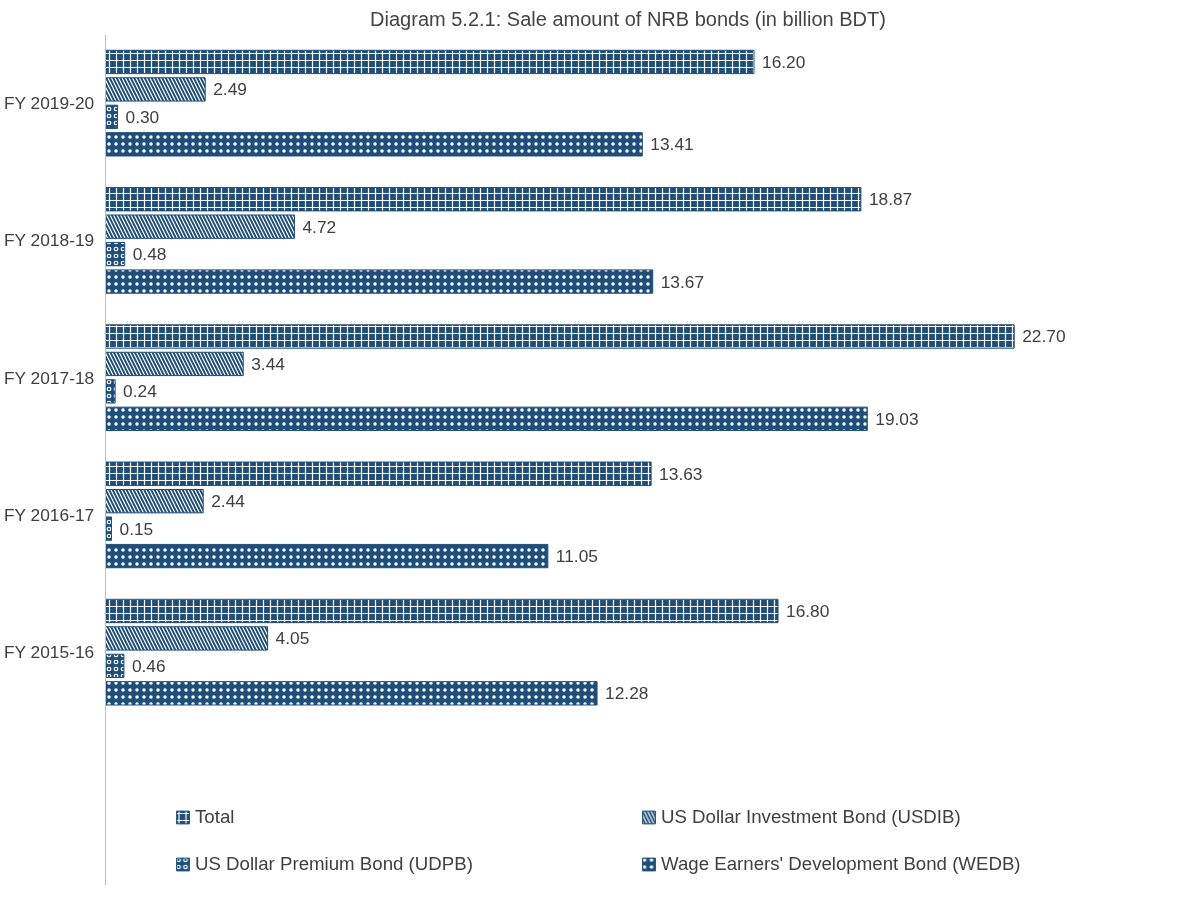 This screenshot has height=906, width=1202. I want to click on data-label: 0.15, so click(136, 528).